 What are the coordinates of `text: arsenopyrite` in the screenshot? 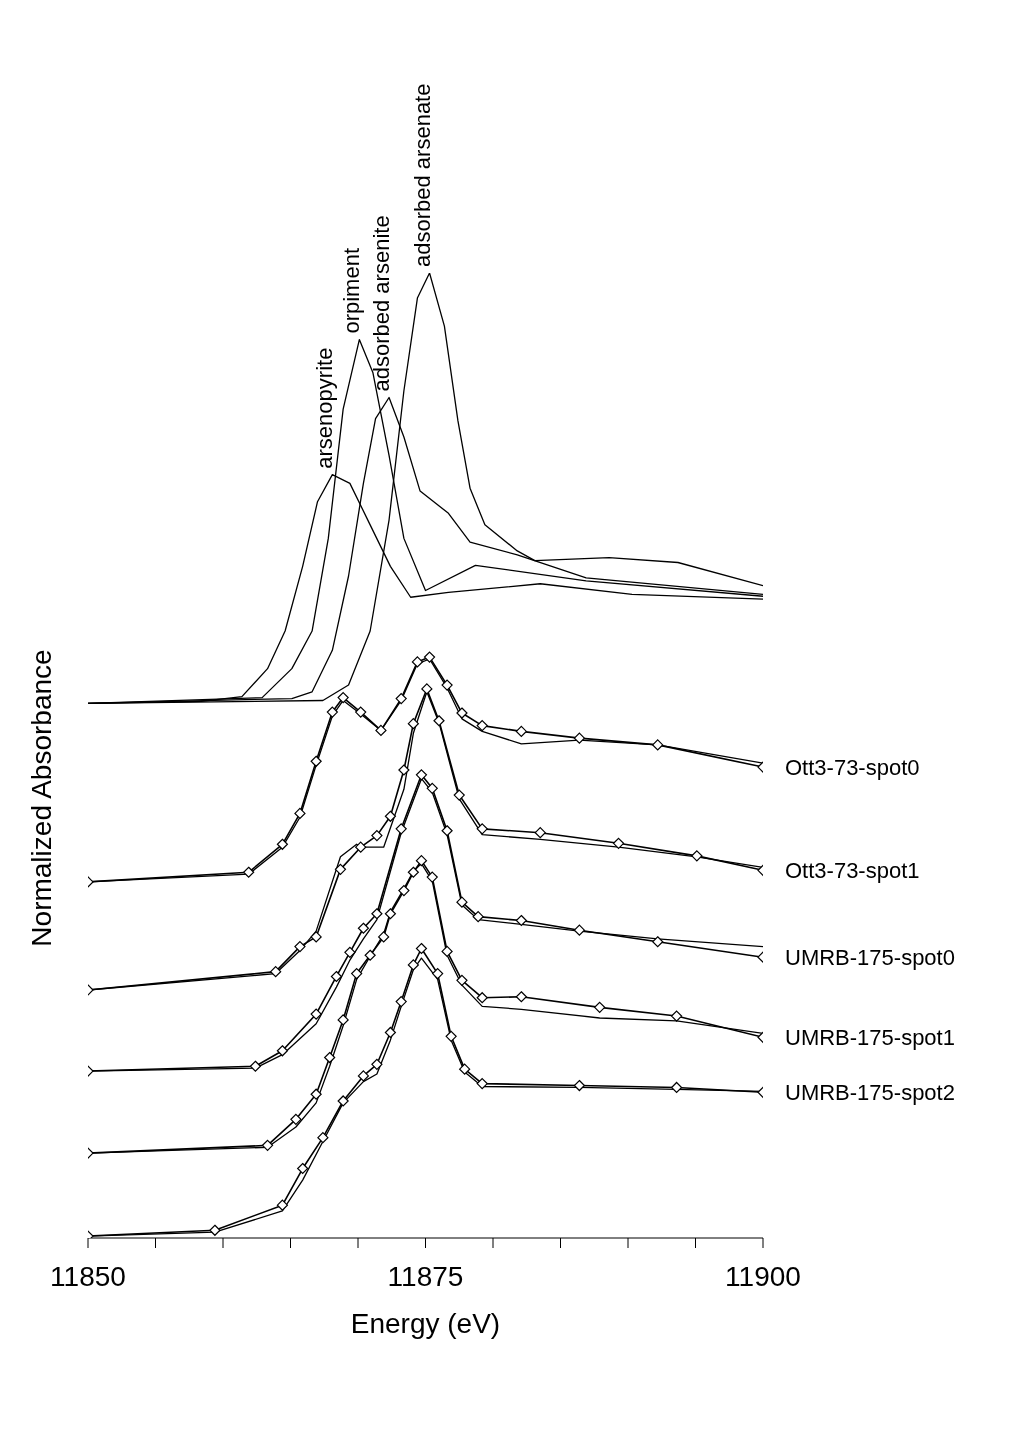 It's located at (325, 408).